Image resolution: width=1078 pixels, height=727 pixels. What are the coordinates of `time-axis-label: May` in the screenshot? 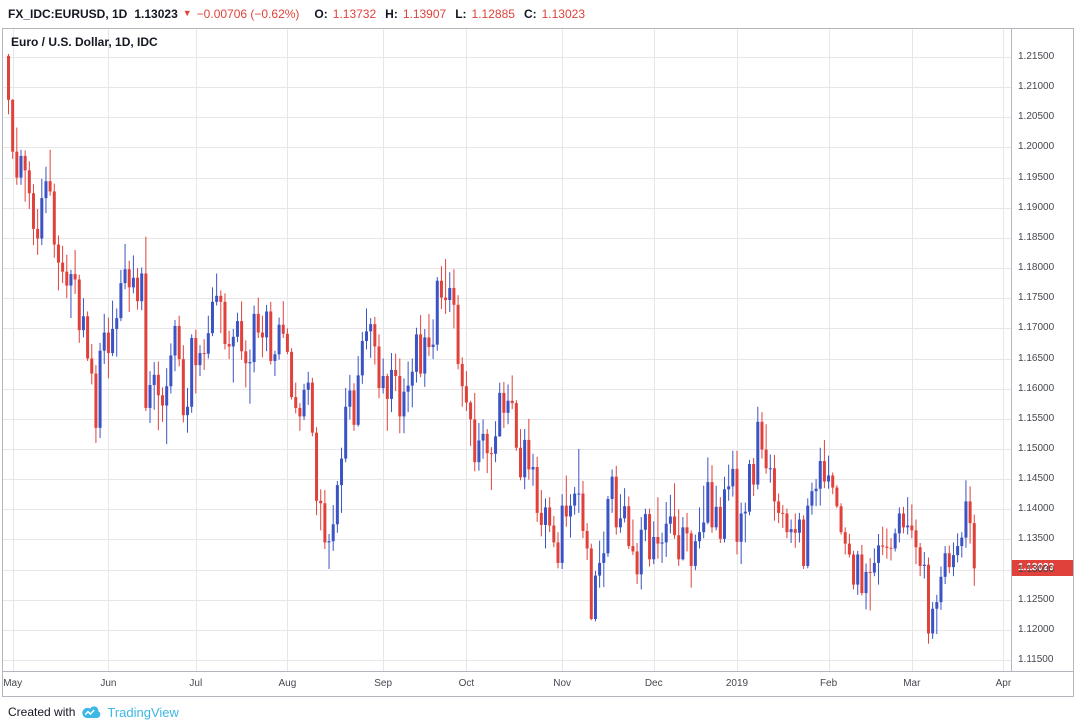 It's located at (13, 683).